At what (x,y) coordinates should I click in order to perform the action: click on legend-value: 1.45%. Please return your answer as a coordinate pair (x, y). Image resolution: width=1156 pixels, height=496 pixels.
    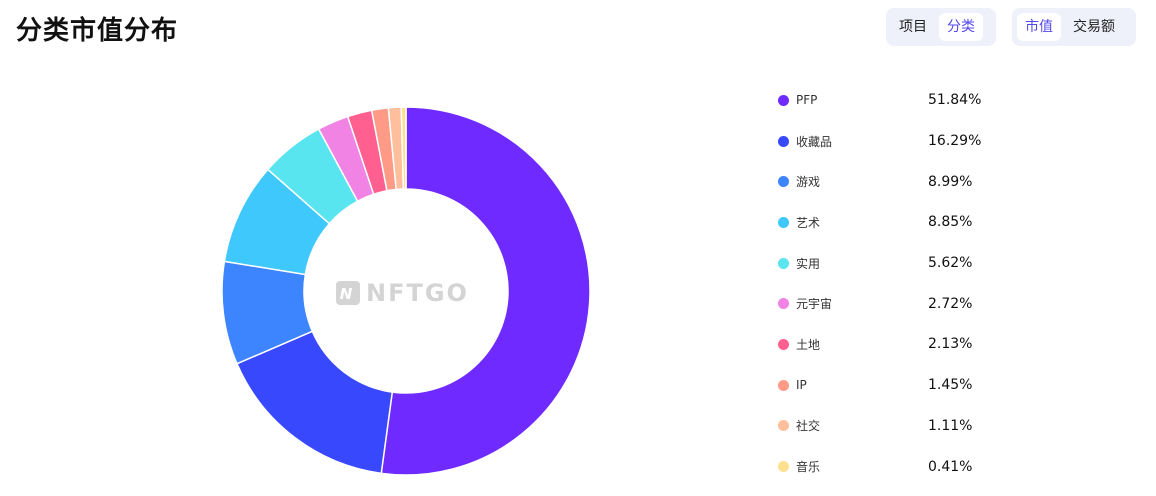
    Looking at the image, I should click on (950, 385).